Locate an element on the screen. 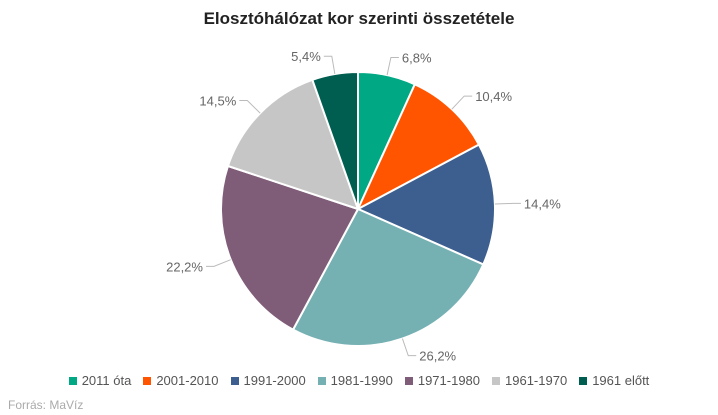 The width and height of the screenshot is (718, 415). legend-label: 1971-1980 is located at coordinates (449, 380).